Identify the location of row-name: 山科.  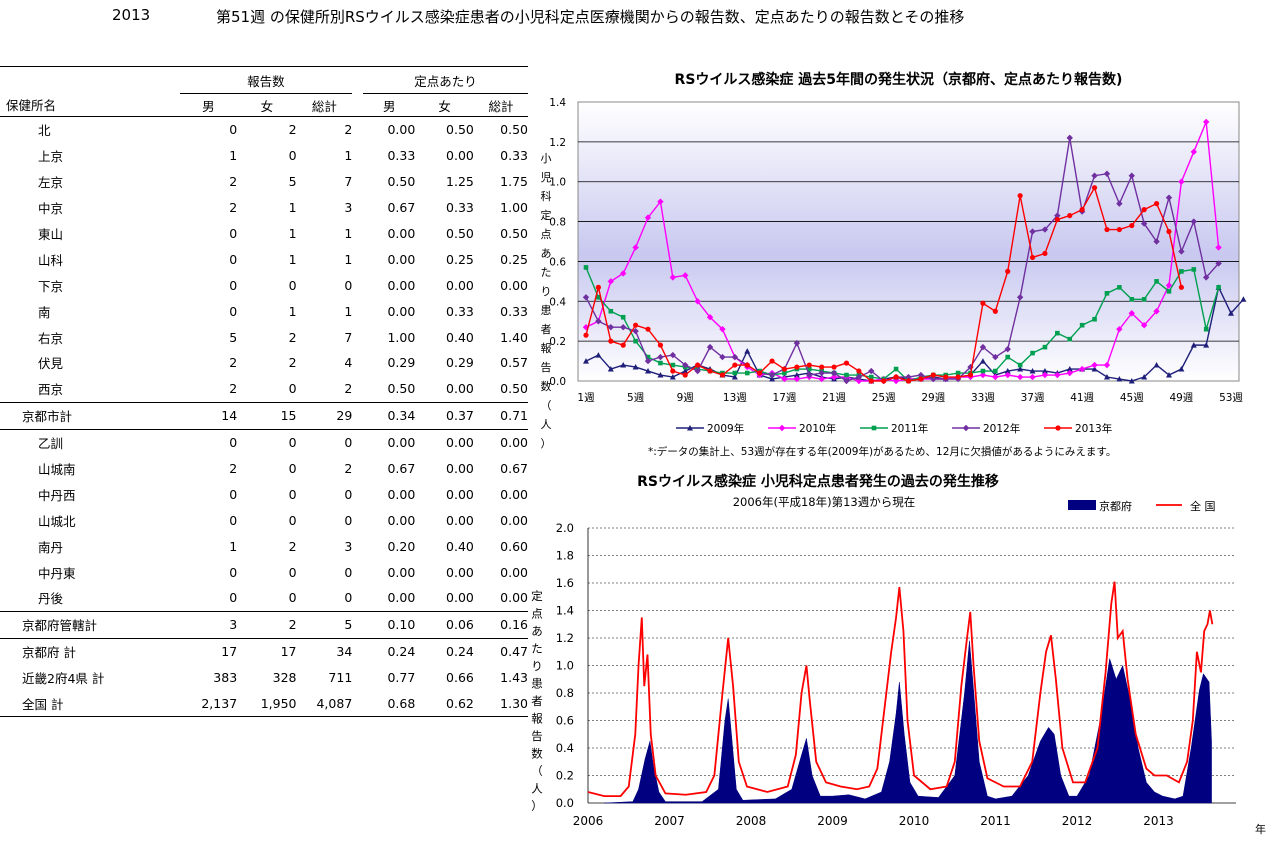
(51, 260).